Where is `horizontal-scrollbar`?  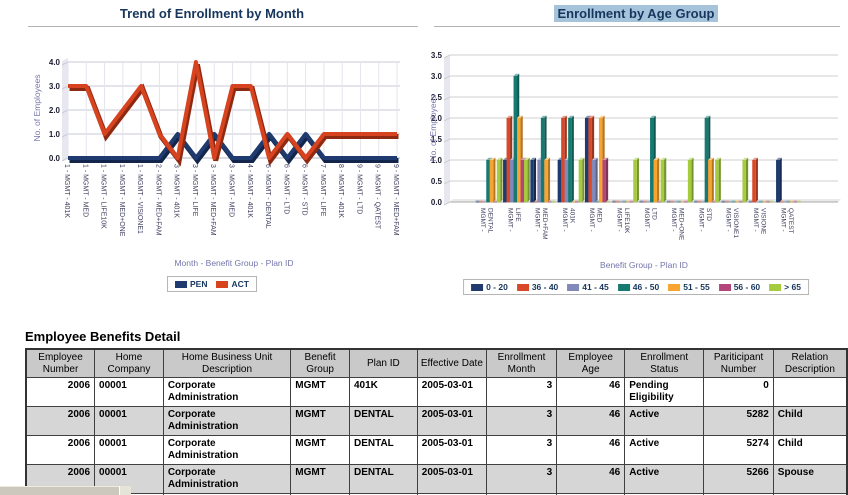
horizontal-scrollbar is located at coordinates (59, 490).